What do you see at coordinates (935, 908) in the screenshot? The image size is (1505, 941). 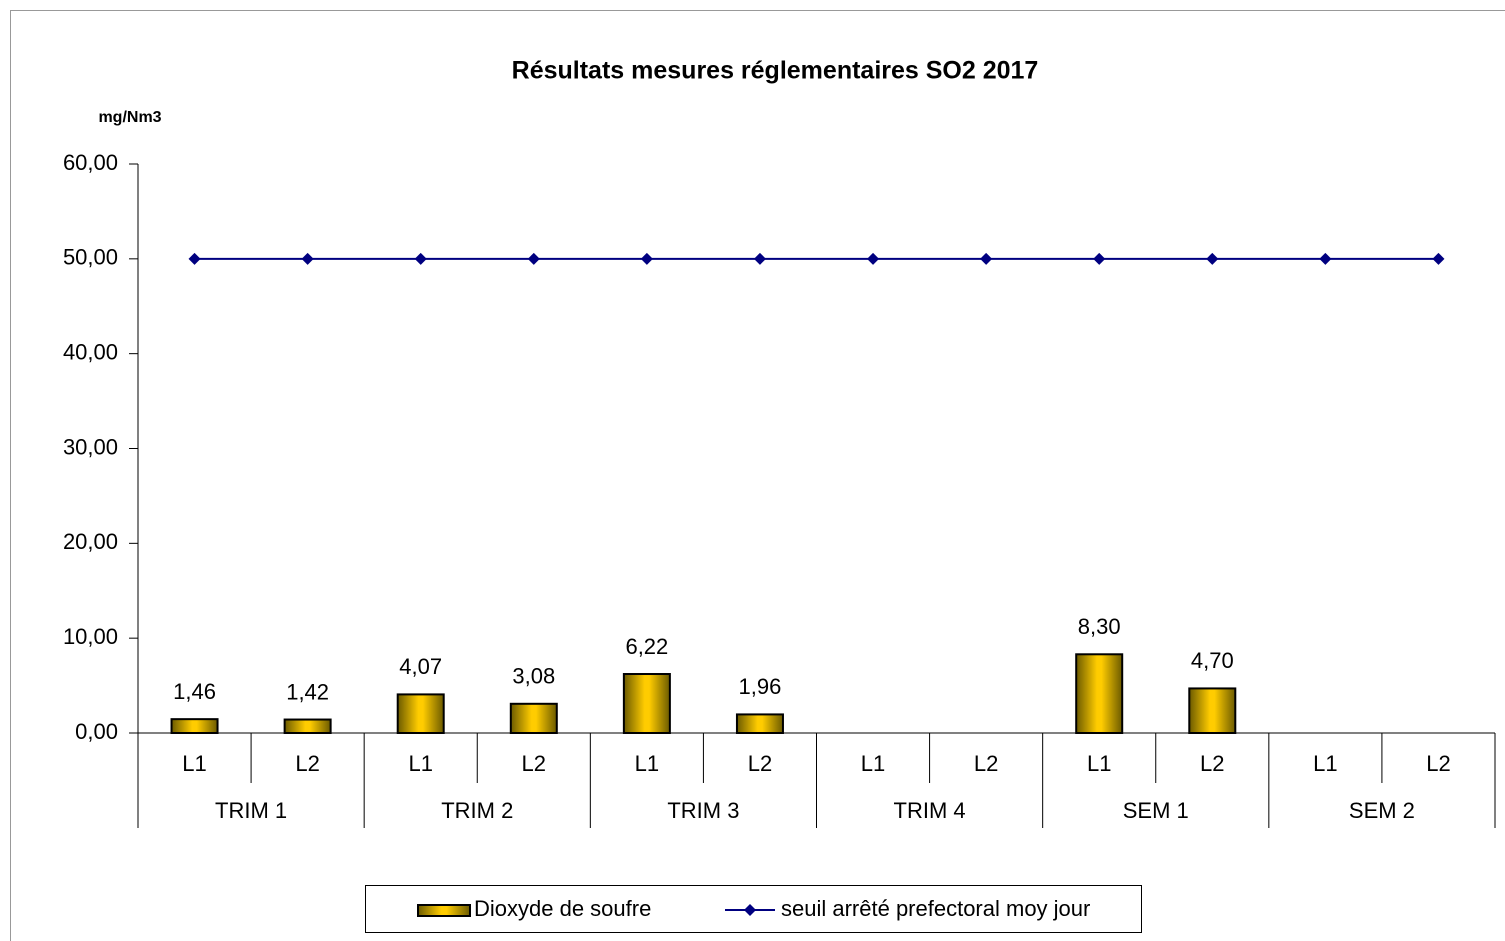 I see `legend-label: seuil arrêté prefectoral moy jour` at bounding box center [935, 908].